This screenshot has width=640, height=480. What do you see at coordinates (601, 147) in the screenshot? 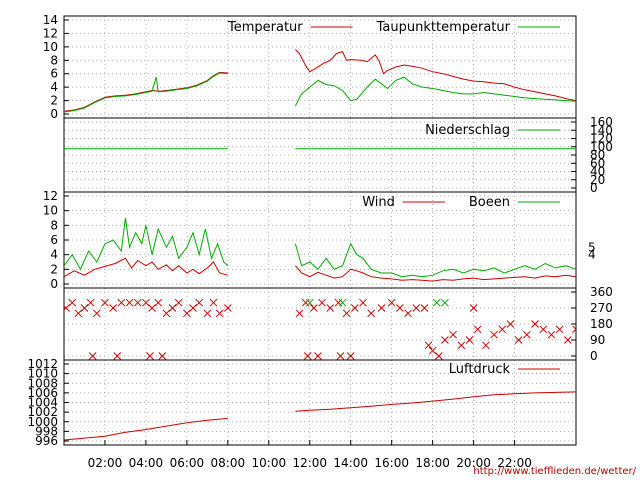
I see `y-tick-label: 100` at bounding box center [601, 147].